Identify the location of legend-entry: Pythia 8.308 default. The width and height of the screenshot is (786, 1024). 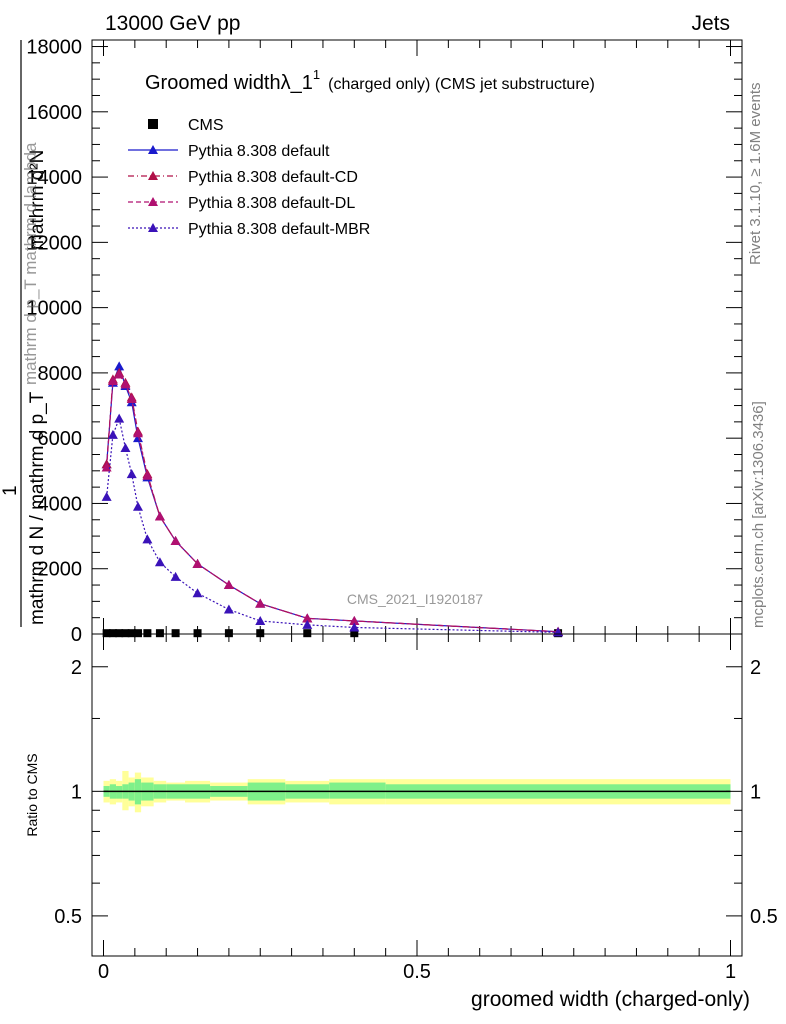
(229, 151).